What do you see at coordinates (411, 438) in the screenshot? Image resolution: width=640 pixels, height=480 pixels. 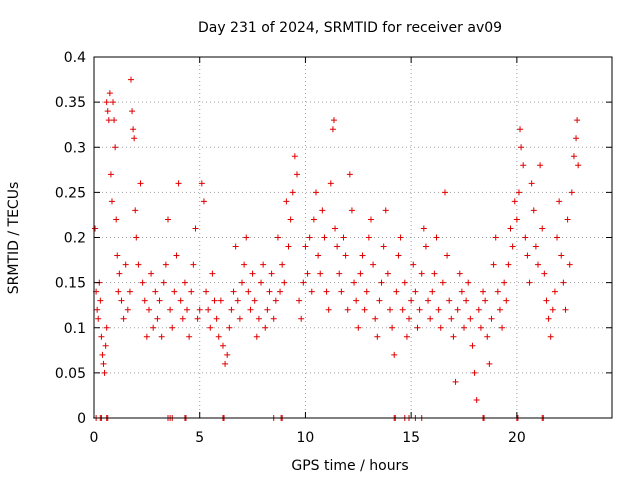 I see `x-tick-label: 15` at bounding box center [411, 438].